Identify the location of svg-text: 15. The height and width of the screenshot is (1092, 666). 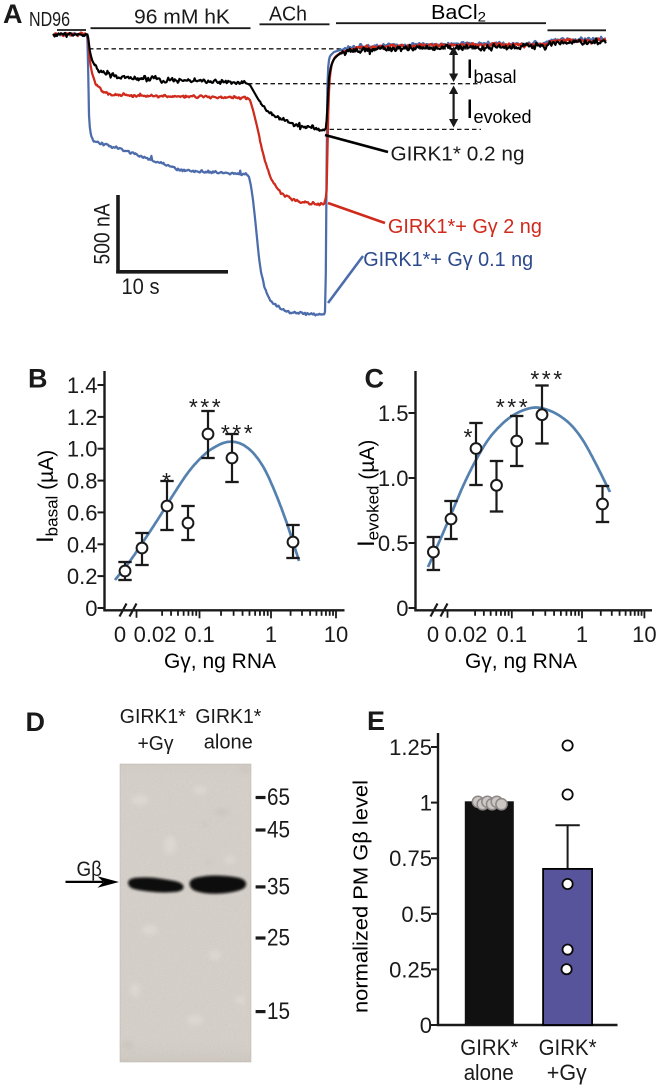
(278, 1011).